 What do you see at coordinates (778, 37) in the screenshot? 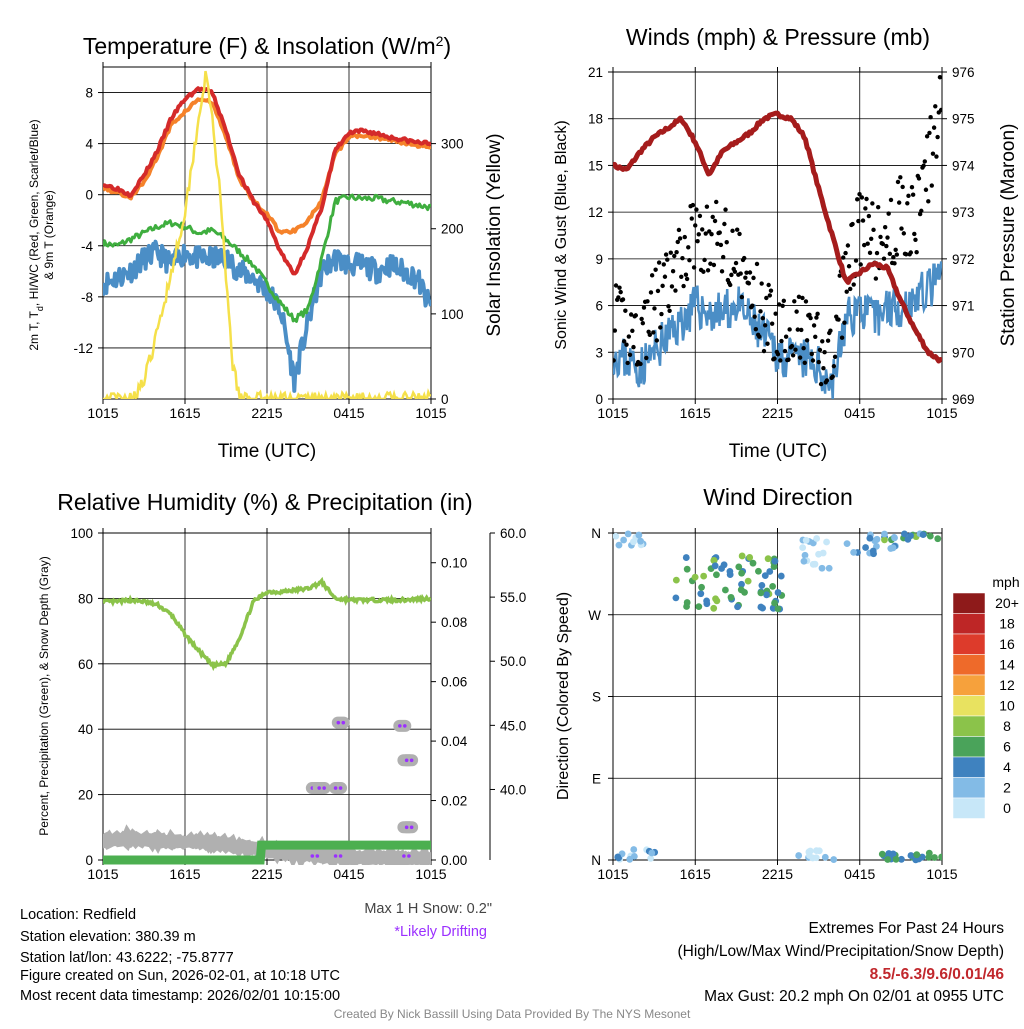
I see `chart-title: Winds (mph) & Pressure (mb)` at bounding box center [778, 37].